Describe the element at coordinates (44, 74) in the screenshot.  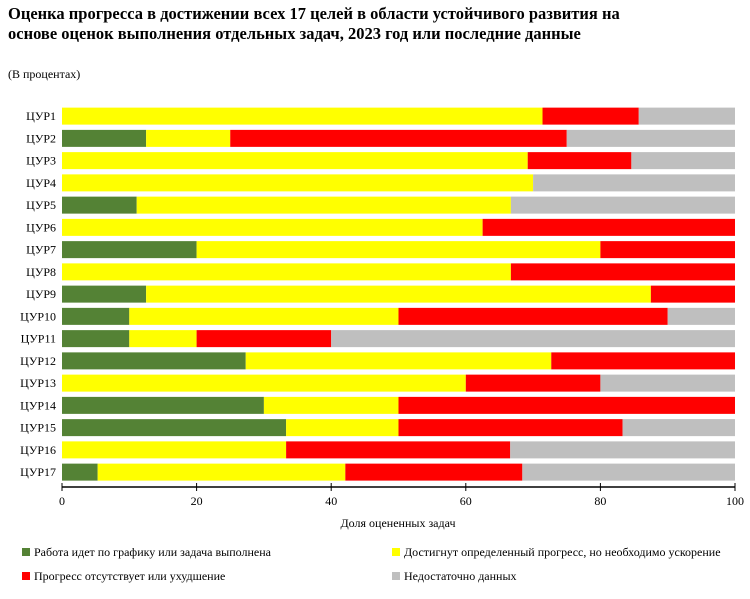
I see `chart-subtitle: (В процентах)` at that location.